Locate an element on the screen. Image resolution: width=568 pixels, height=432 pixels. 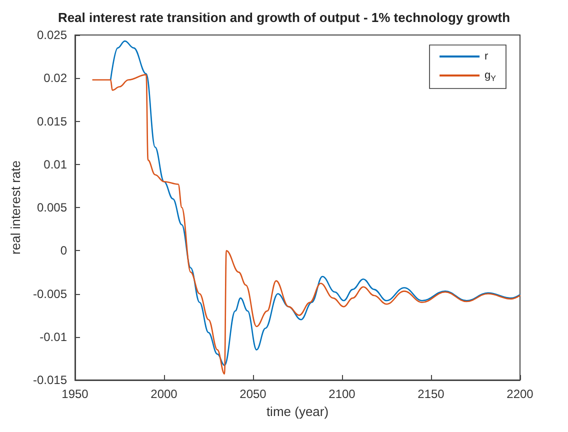
x-axis-title: time (year) is located at coordinates (297, 411).